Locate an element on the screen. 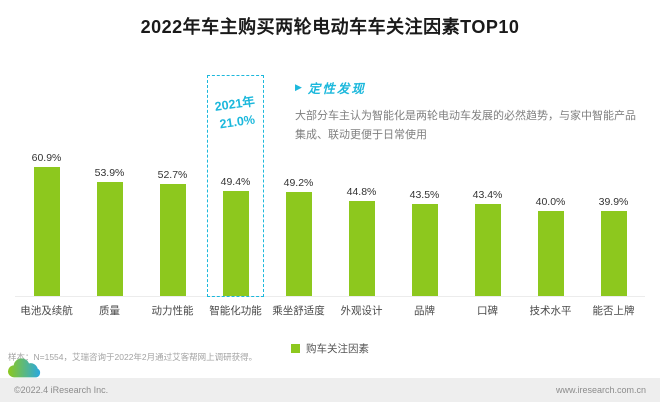 This screenshot has height=402, width=660. bar-column: 43.5% is located at coordinates (424, 242).